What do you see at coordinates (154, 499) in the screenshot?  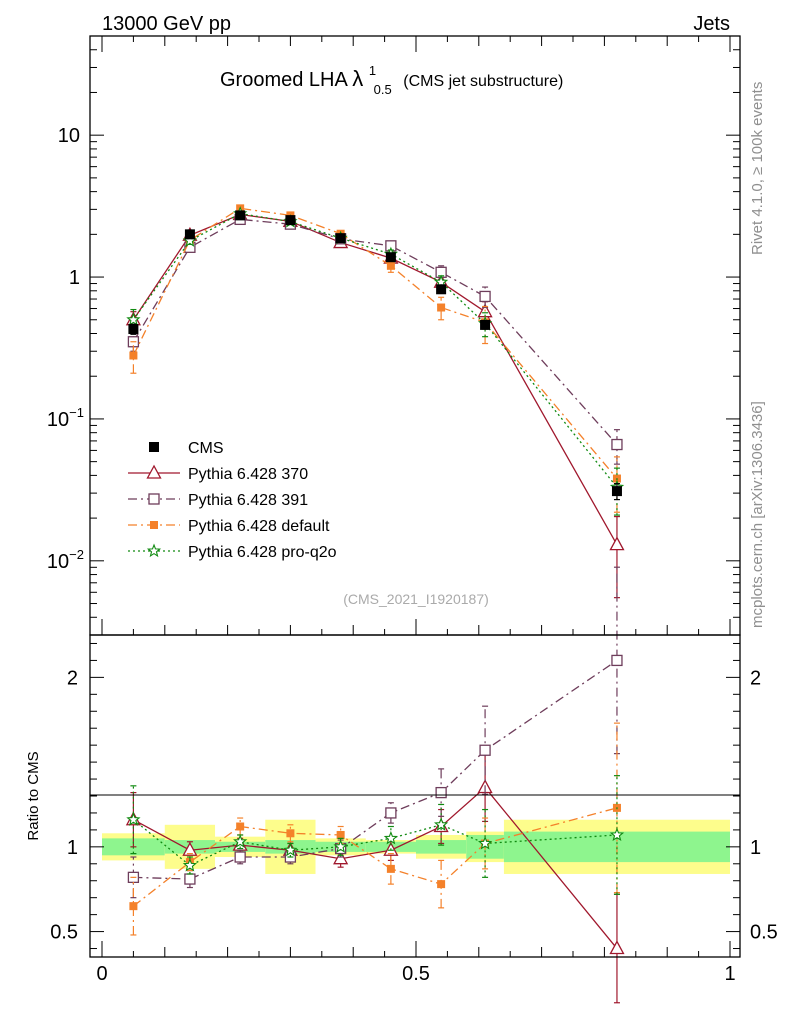 I see `legend-p391-marker` at bounding box center [154, 499].